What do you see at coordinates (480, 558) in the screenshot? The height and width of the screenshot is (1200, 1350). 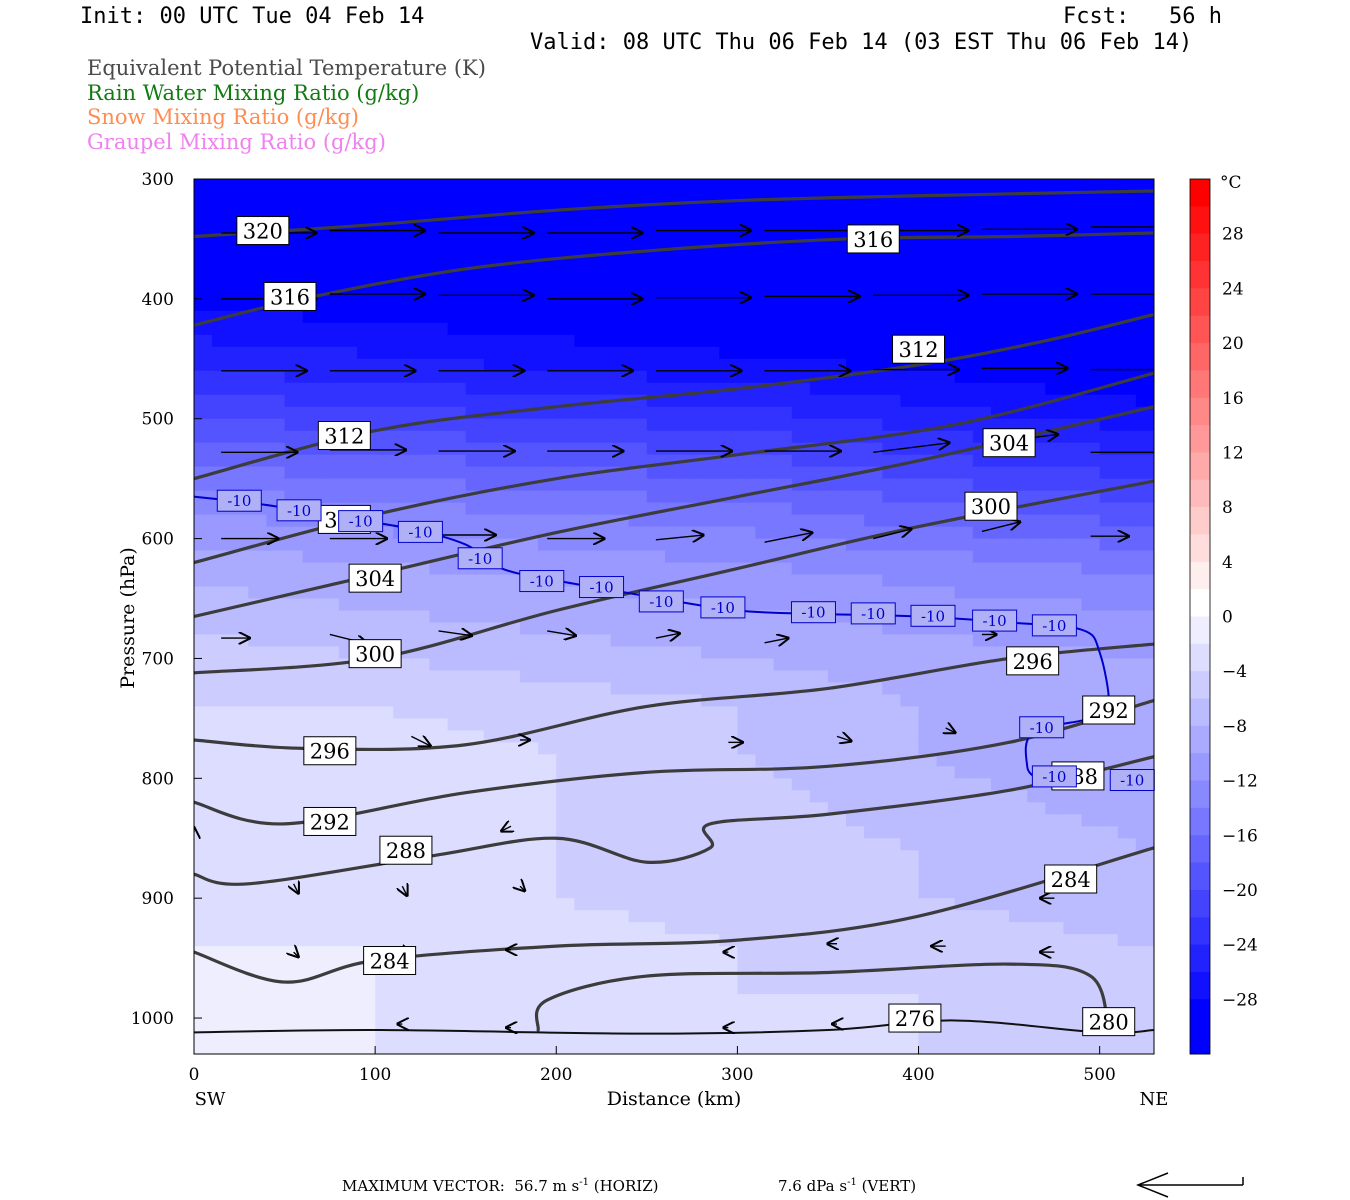 I see `isotherm-label-box` at bounding box center [480, 558].